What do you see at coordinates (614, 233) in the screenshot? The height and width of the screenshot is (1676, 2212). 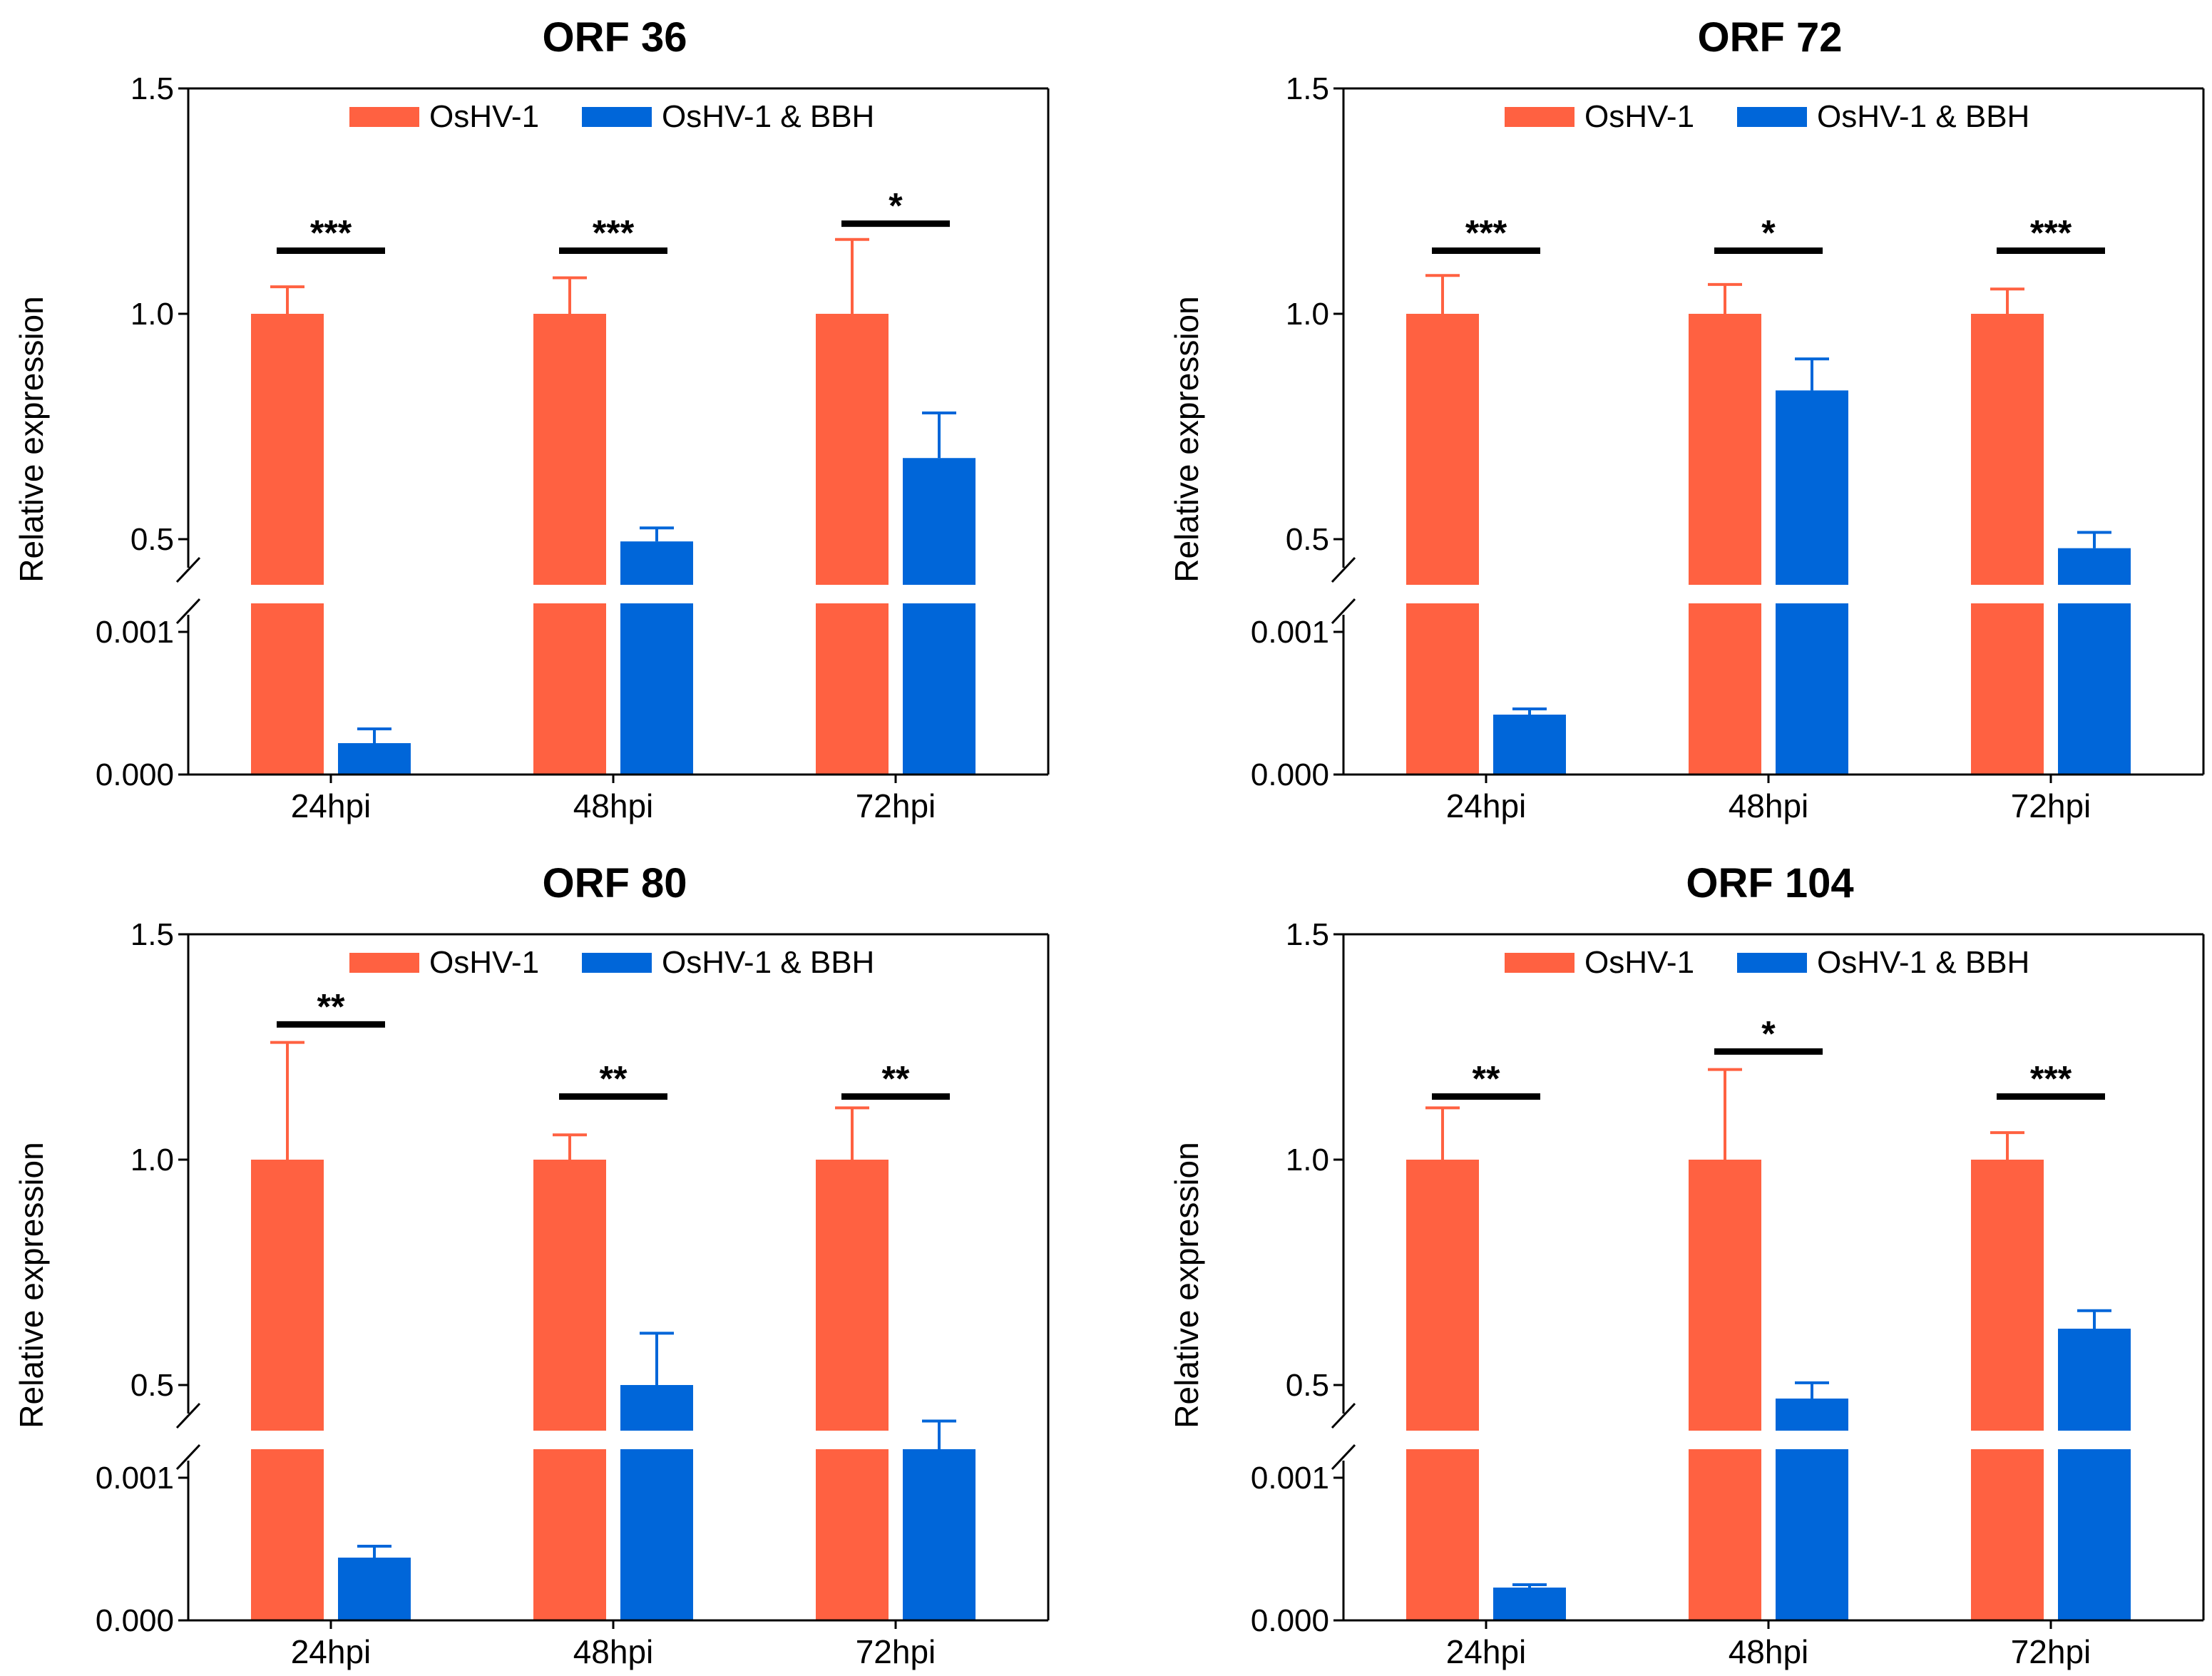 I see `significance-label-48hpi: ***` at bounding box center [614, 233].